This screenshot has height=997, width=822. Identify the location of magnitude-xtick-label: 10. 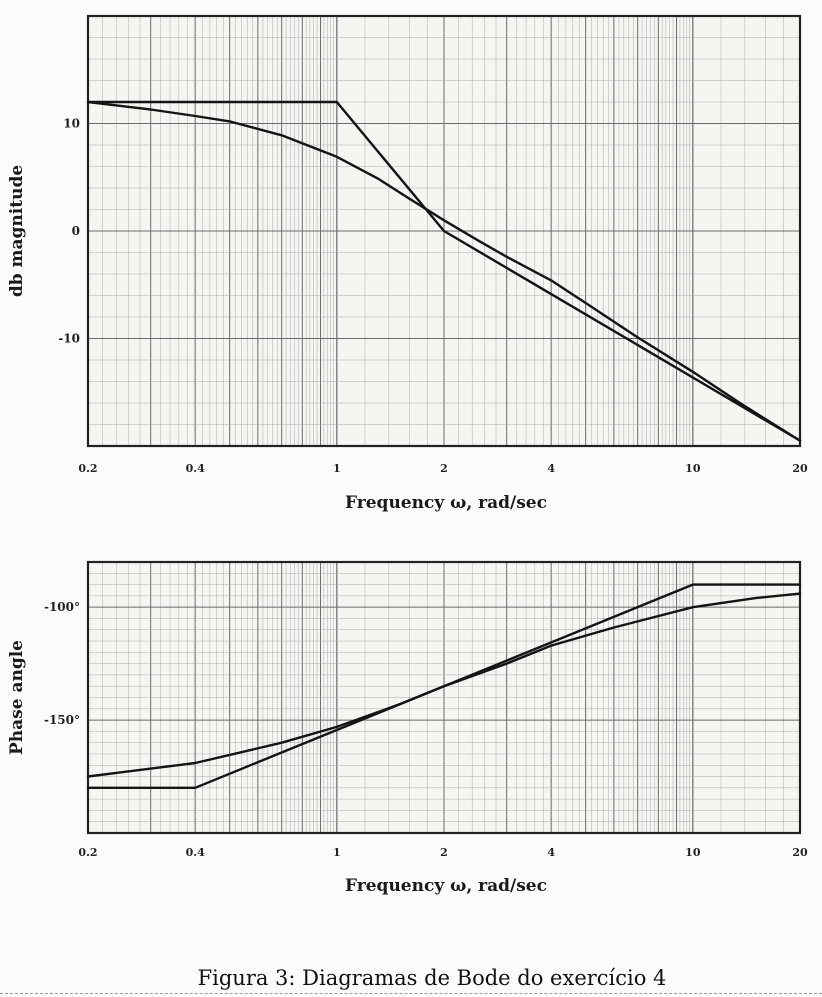
(693, 468).